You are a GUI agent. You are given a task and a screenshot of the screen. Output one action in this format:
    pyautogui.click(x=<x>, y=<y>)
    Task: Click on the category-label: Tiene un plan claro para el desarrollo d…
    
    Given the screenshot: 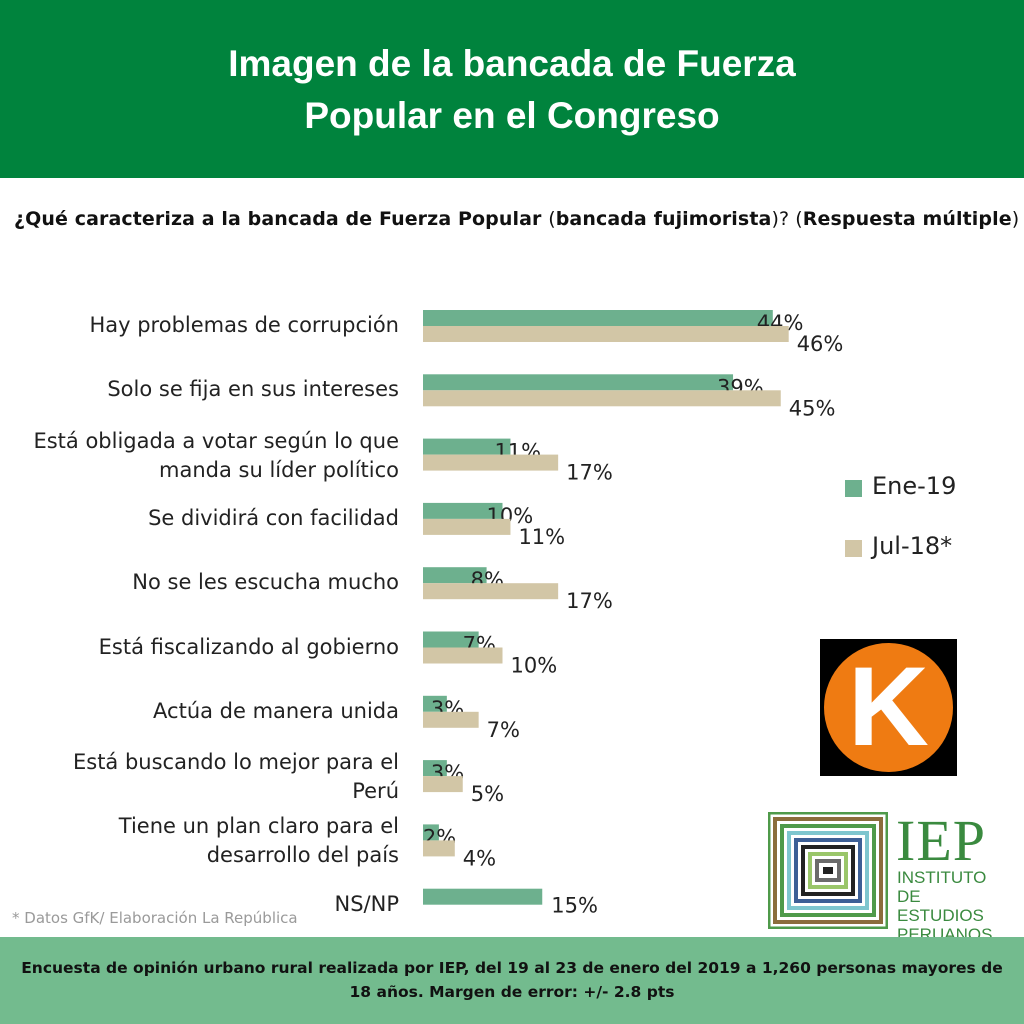 What is the action you would take?
    pyautogui.click(x=258, y=841)
    